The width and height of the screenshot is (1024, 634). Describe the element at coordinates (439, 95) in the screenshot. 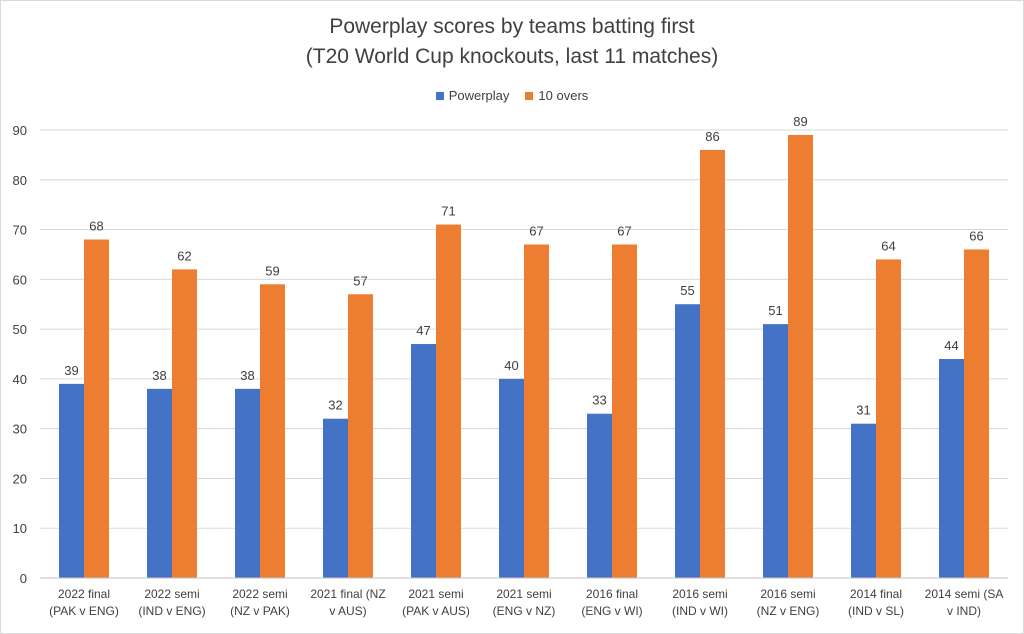

I see `legend-swatch-powerplay` at that location.